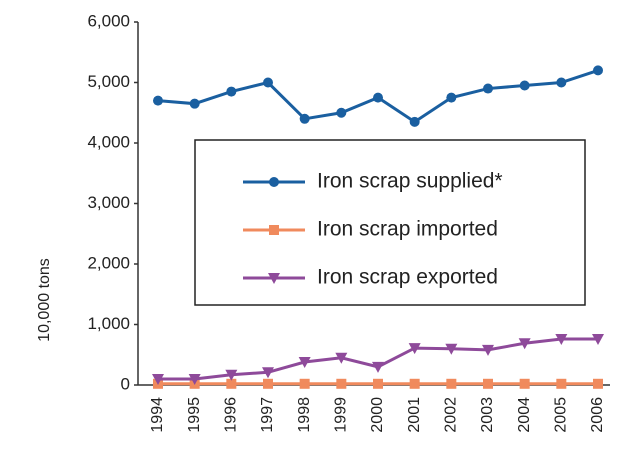 This screenshot has width=619, height=464. I want to click on x-tick-label: 2001, so click(414, 415).